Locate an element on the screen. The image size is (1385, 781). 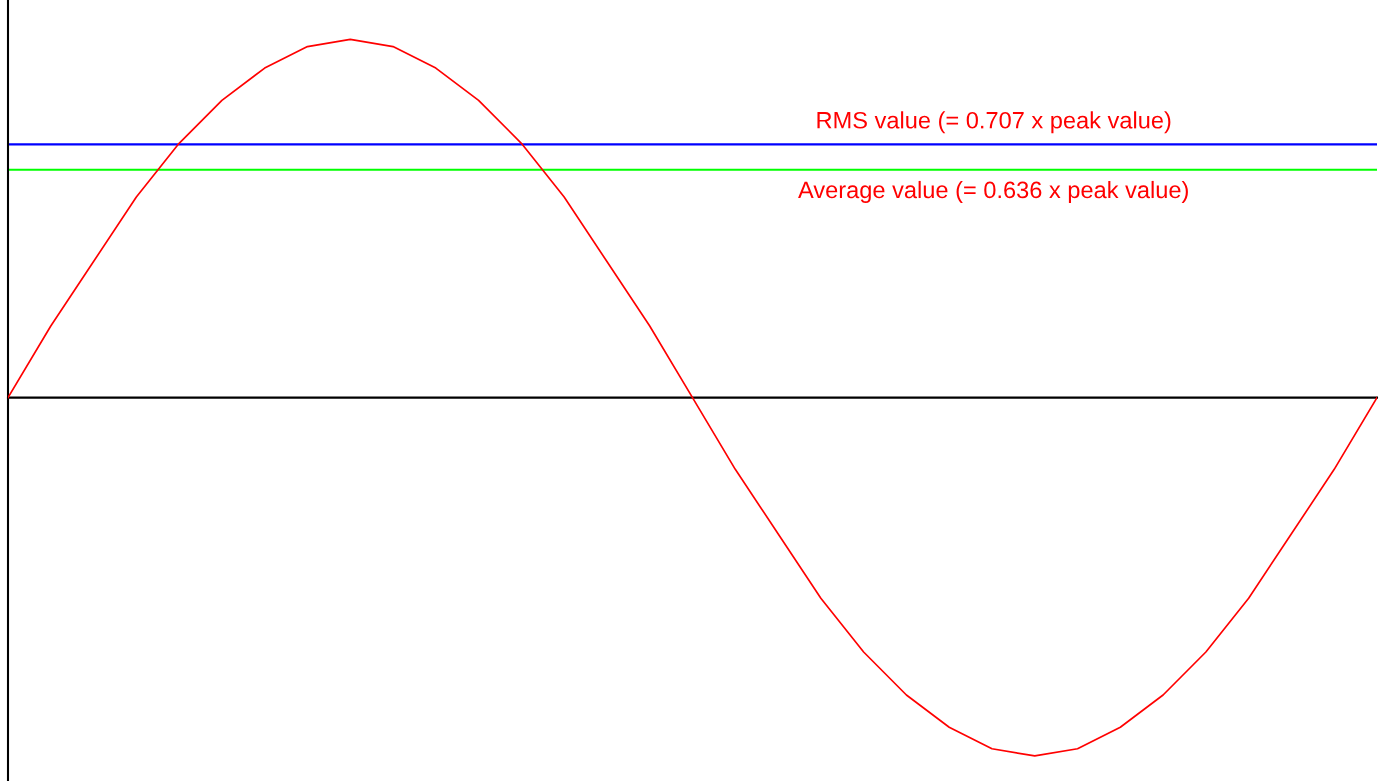
ref-line-label: RMS value (= 0.707 x peak value) is located at coordinates (994, 122).